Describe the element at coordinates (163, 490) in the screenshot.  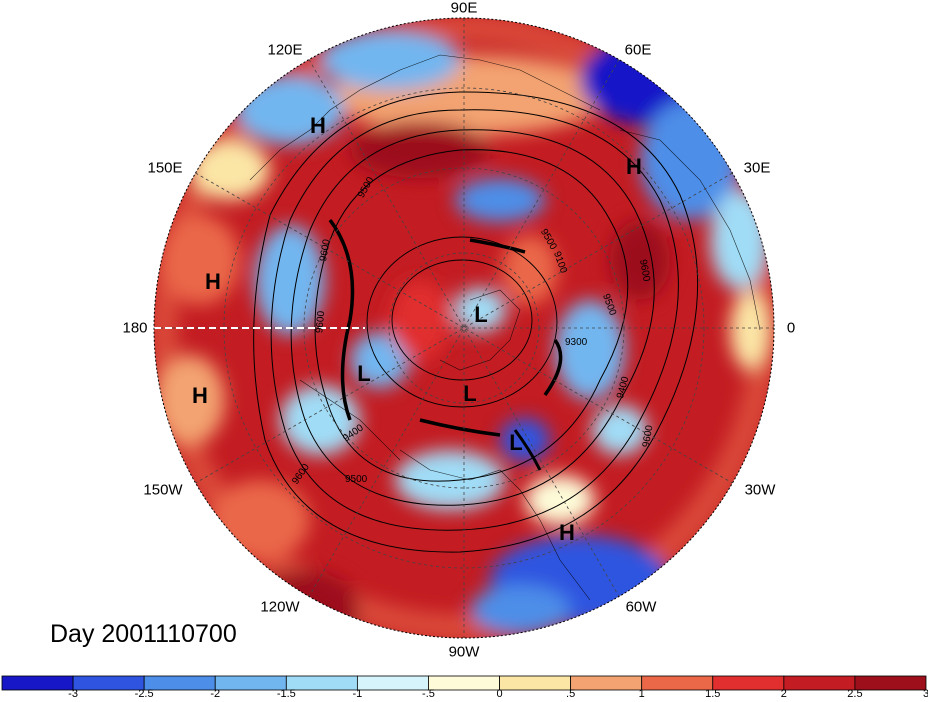
I see `lon-label-150w: 150W` at that location.